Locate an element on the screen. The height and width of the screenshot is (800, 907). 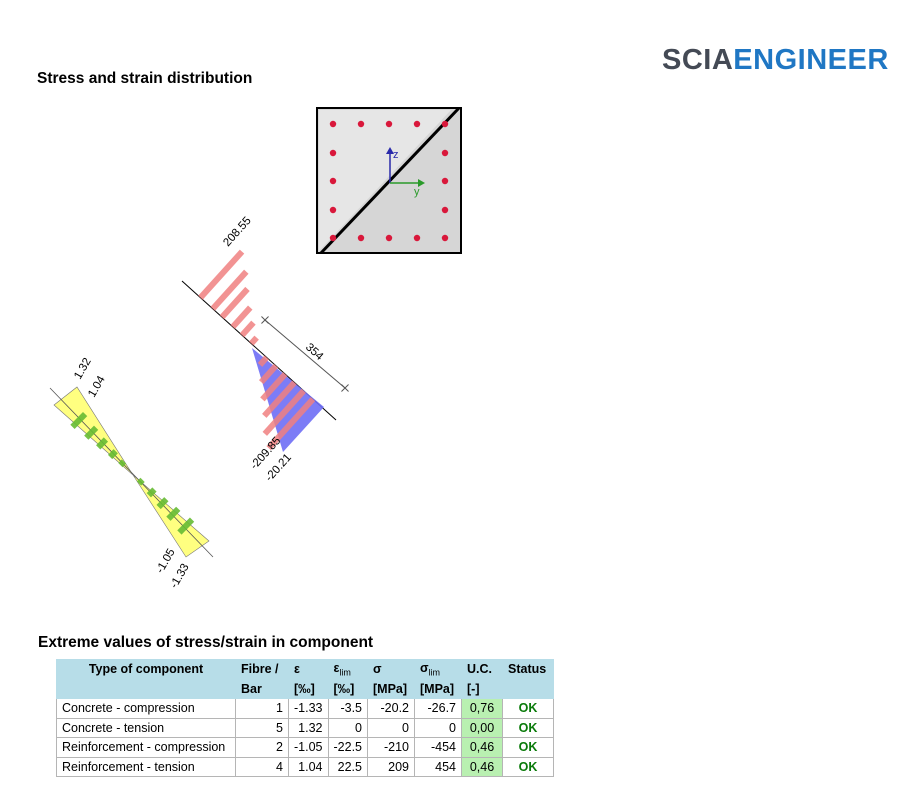
strain-top-inner-label: 1.04 is located at coordinates (97, 387).